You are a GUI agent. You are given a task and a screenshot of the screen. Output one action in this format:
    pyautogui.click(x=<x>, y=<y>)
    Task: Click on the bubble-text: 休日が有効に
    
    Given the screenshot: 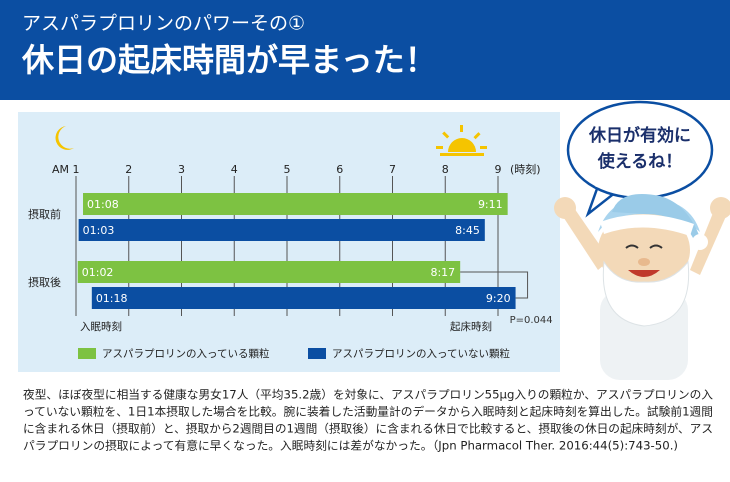 What is the action you would take?
    pyautogui.click(x=639, y=135)
    